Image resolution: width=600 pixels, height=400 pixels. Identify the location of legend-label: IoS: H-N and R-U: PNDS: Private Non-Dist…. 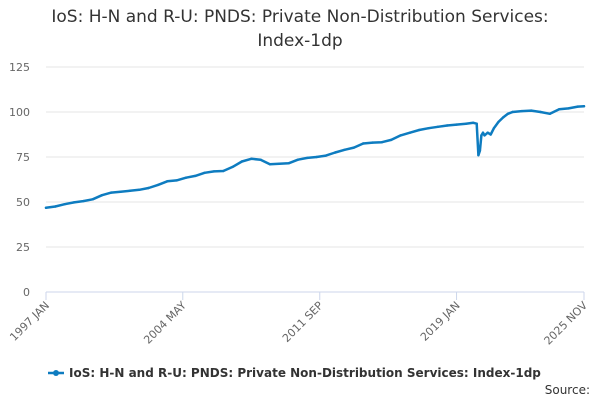
(305, 373).